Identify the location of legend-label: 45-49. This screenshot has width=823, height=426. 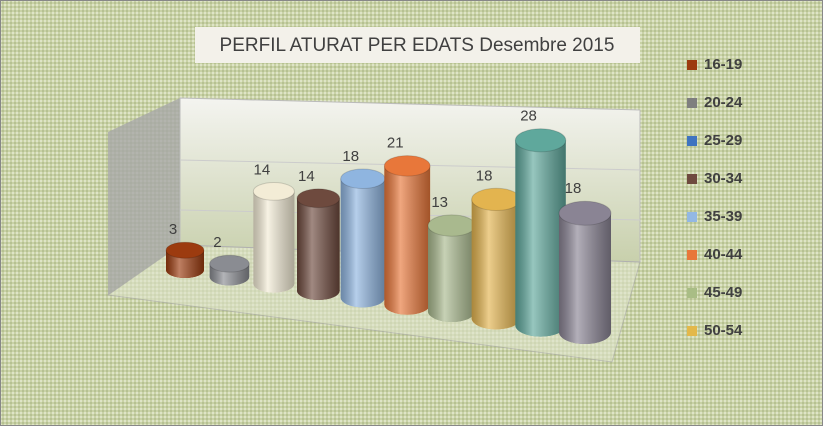
(723, 292).